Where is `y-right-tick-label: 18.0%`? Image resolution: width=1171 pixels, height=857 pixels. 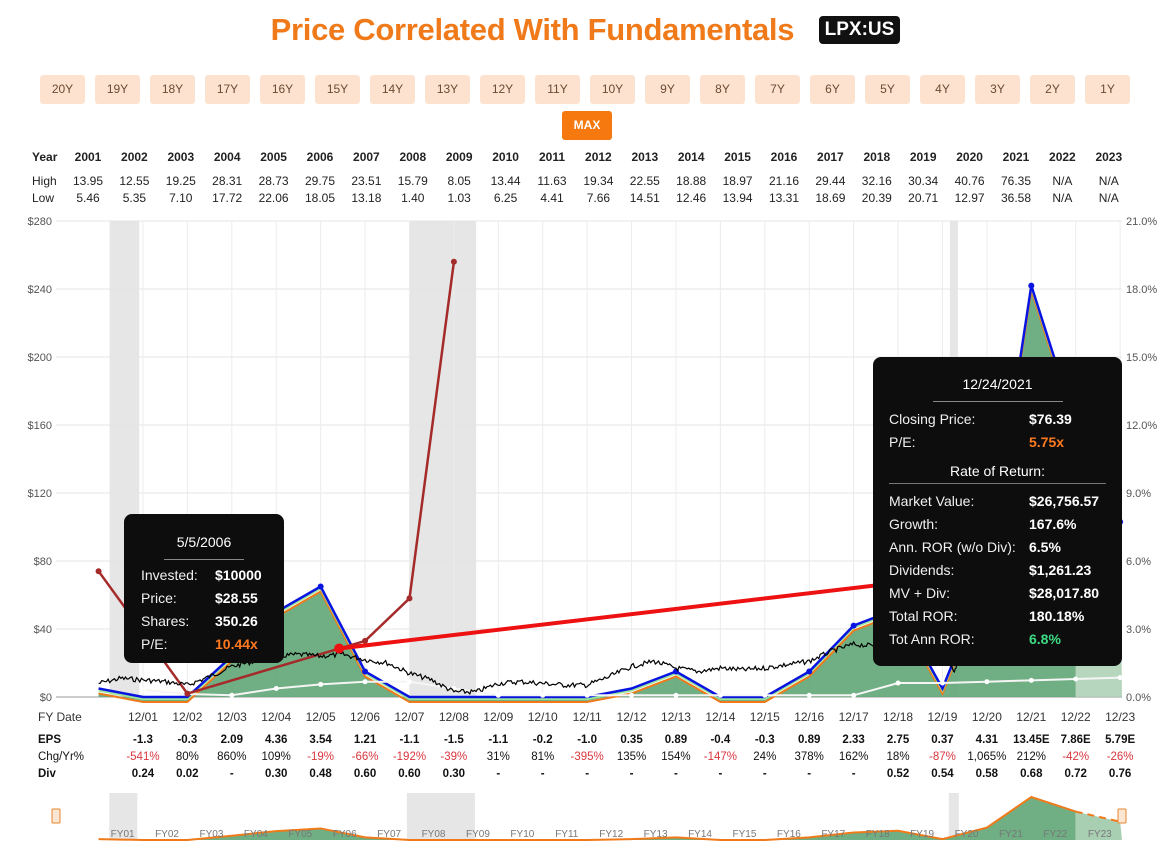
y-right-tick-label: 18.0% is located at coordinates (1141, 290).